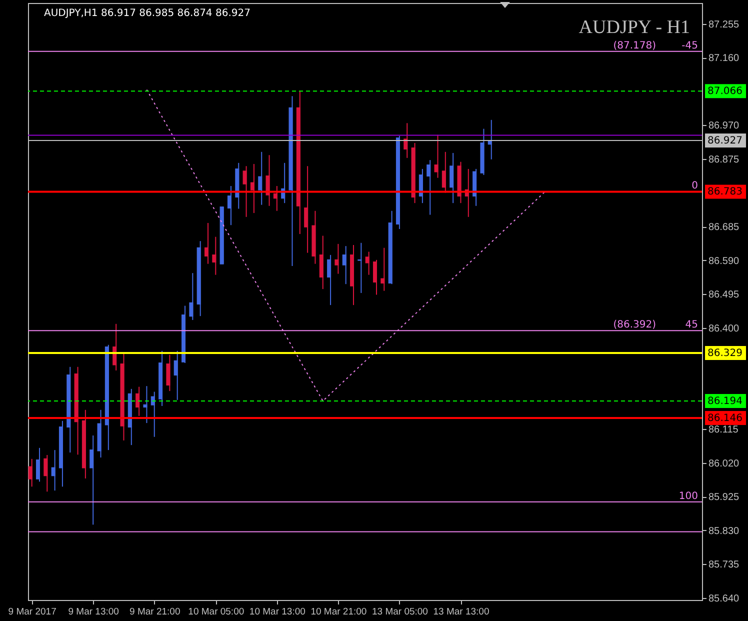  What do you see at coordinates (725, 418) in the screenshot?
I see `ref-line-label: 86.146` at bounding box center [725, 418].